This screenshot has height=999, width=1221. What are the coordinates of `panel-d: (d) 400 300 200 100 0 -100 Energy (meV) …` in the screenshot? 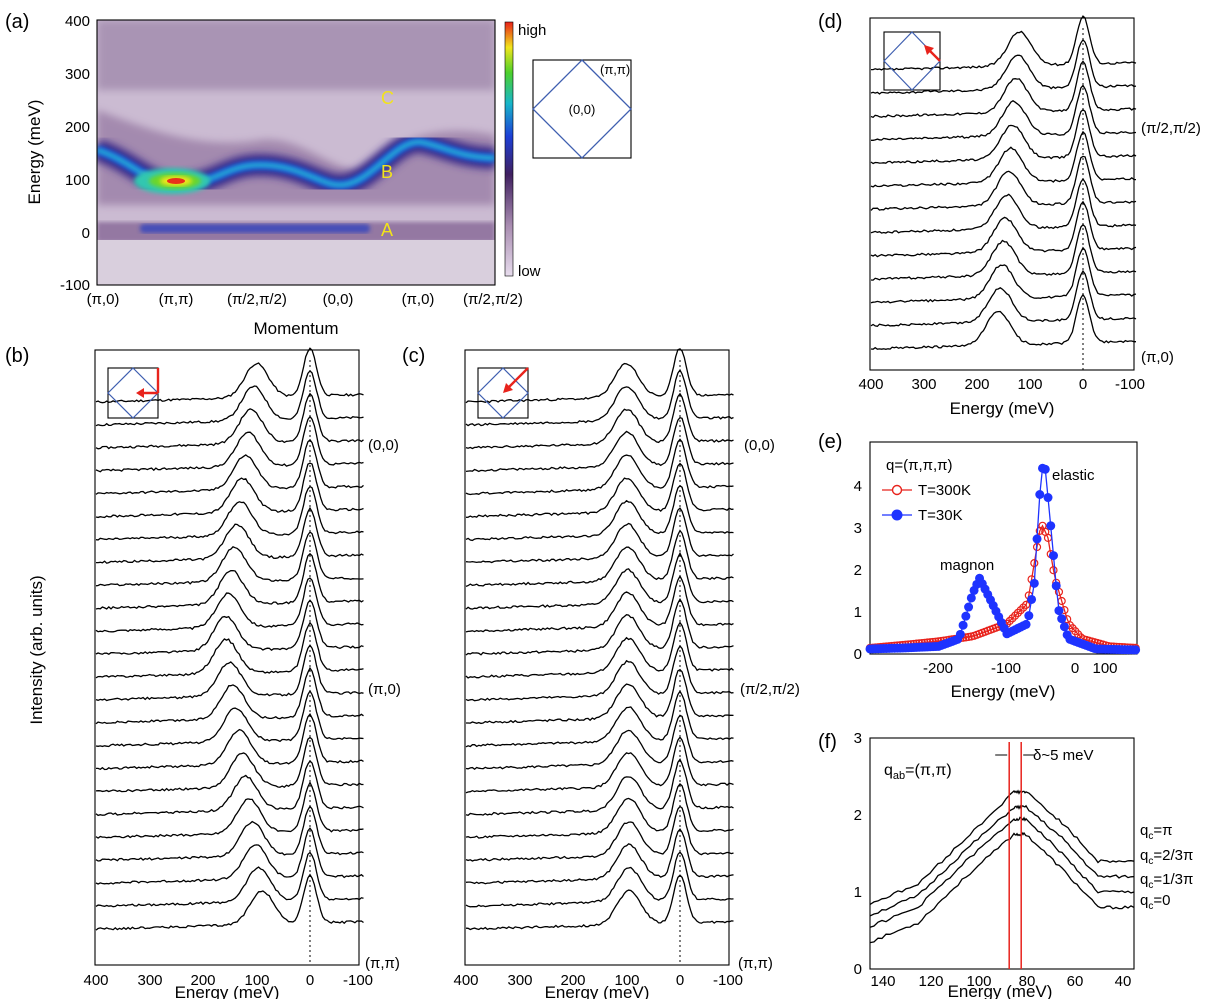 It's located at (1009, 214).